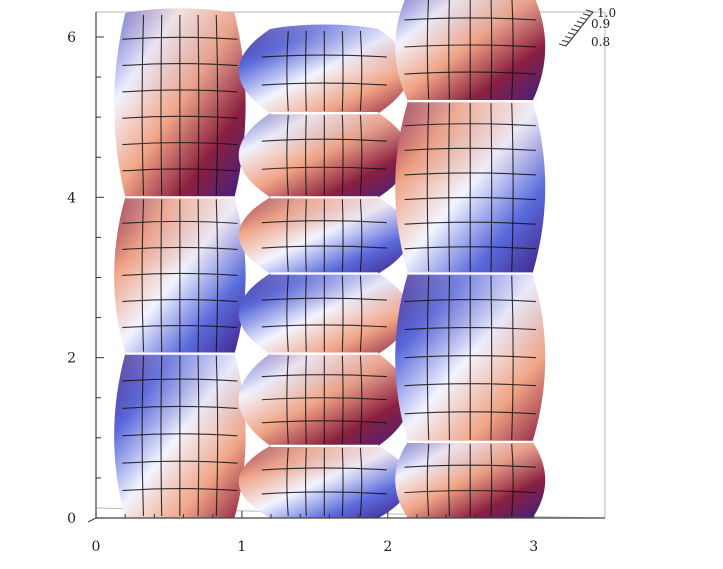  Describe the element at coordinates (579, 29) in the screenshot. I see `z-axis-line` at that location.